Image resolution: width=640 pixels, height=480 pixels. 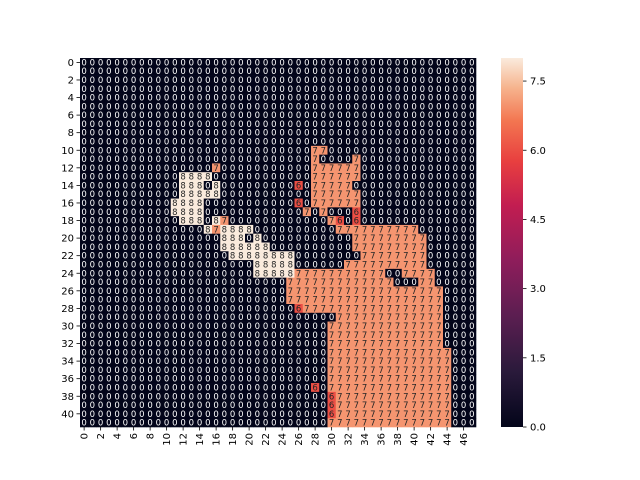 I want to click on x-tick-label: 6, so click(x=134, y=436).